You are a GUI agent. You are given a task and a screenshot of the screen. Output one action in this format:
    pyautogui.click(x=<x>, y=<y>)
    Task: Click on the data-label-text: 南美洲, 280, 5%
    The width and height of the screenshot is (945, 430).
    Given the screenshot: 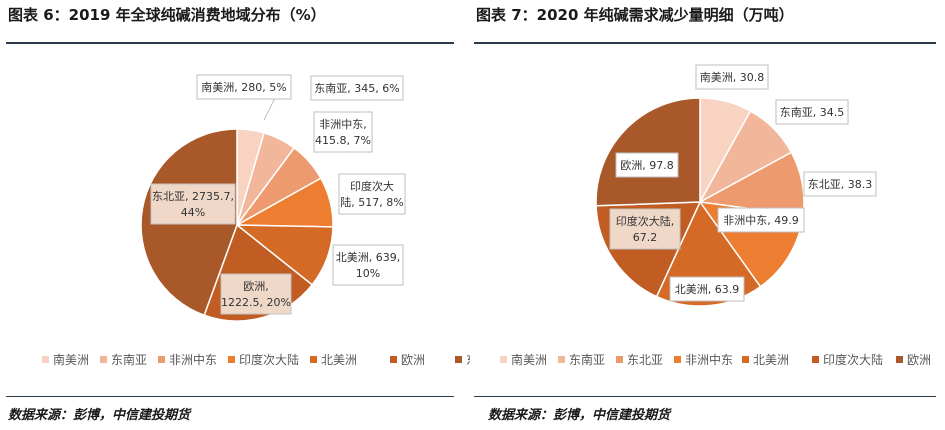 What is the action you would take?
    pyautogui.click(x=243, y=87)
    